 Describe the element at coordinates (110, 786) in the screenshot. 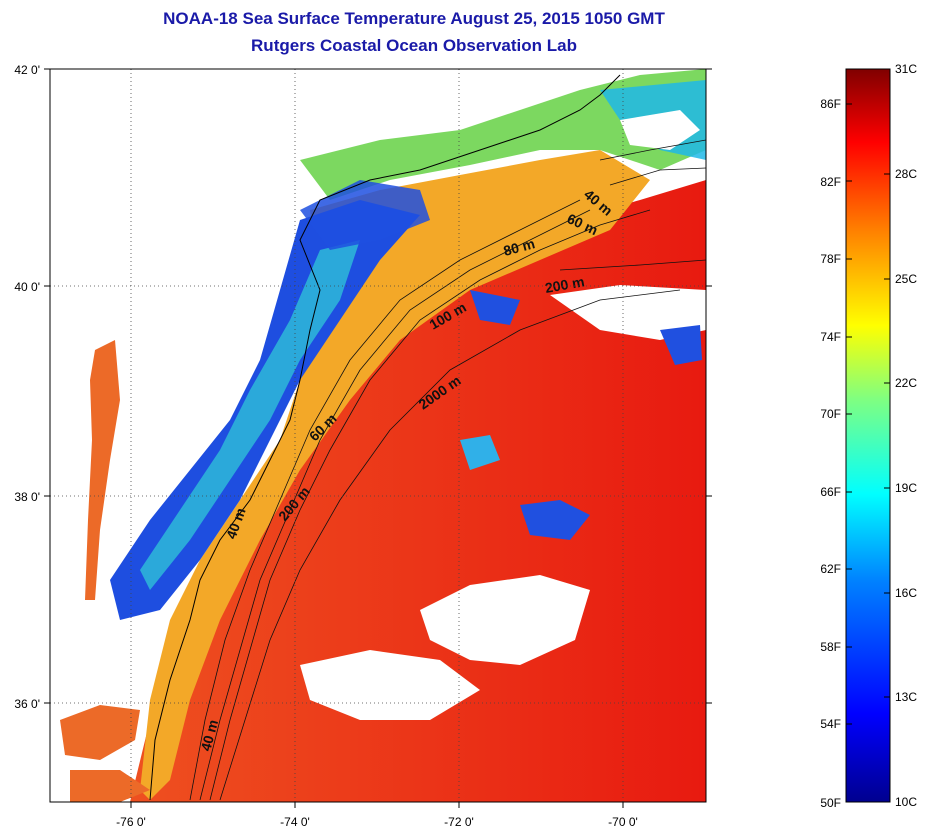

I see `pamlico-sound` at that location.